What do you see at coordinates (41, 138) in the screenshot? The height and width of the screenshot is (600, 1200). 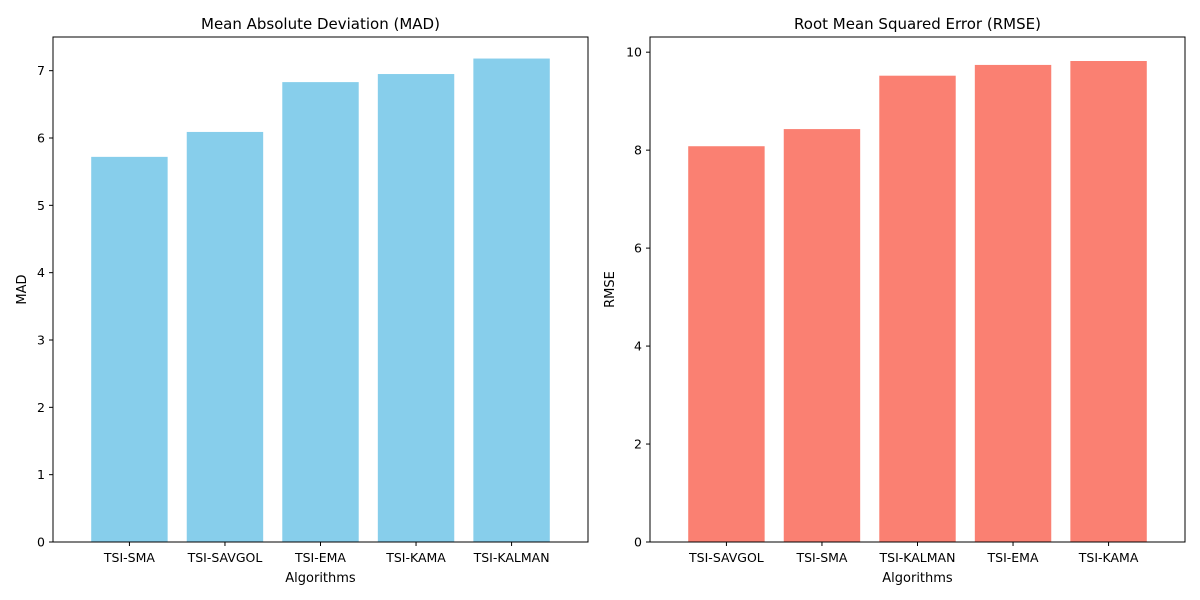 I see `mad-y-tick-label-6: 6` at bounding box center [41, 138].